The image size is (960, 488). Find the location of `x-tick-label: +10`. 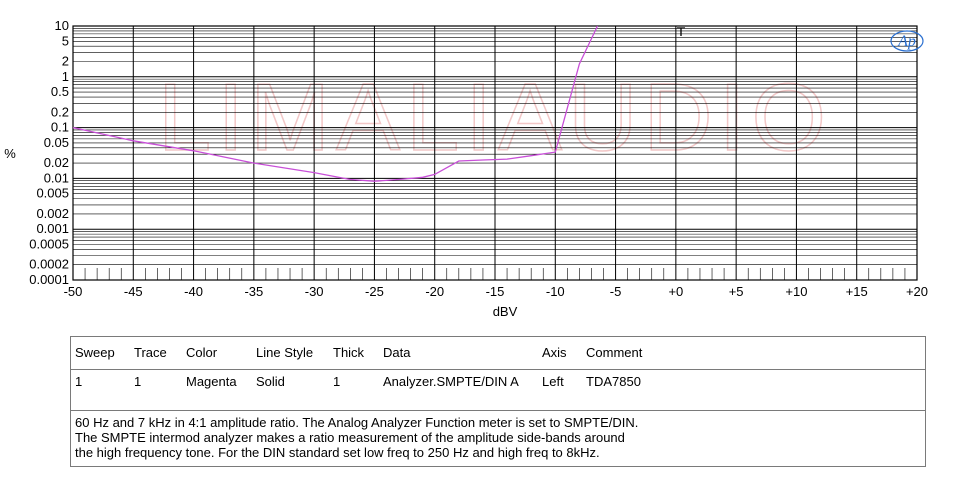

x-tick-label: +10 is located at coordinates (796, 291).